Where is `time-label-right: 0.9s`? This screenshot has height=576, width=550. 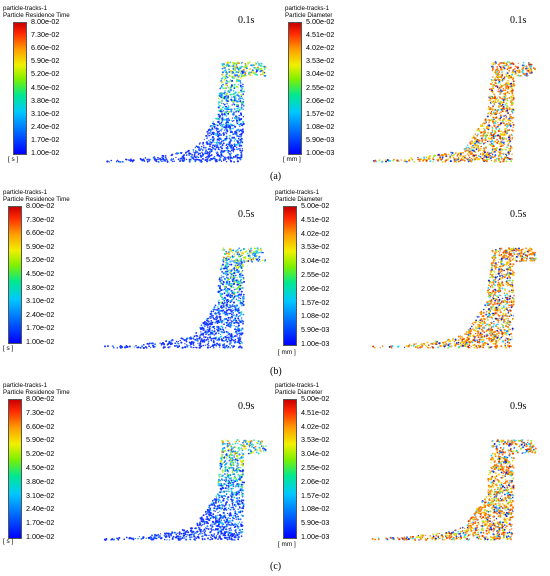
time-label-right: 0.9s is located at coordinates (518, 406).